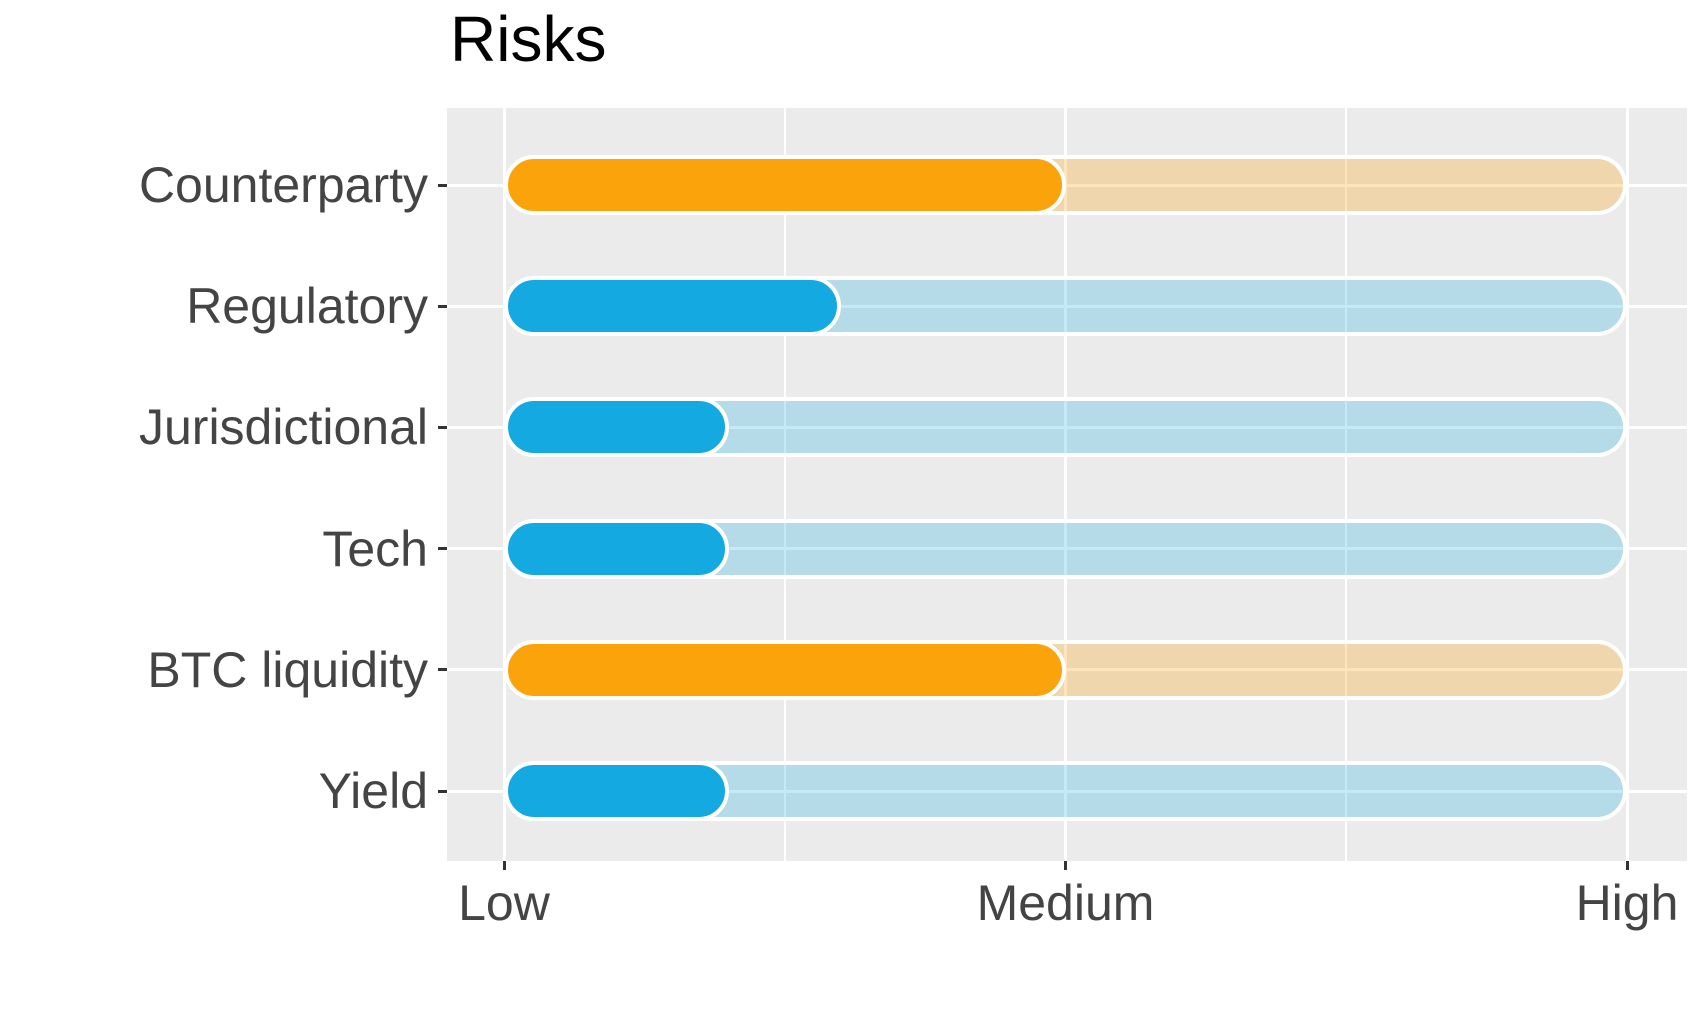 This screenshot has width=1700, height=1020. Describe the element at coordinates (1065, 903) in the screenshot. I see `x-axis-tick-label: Medium` at that location.